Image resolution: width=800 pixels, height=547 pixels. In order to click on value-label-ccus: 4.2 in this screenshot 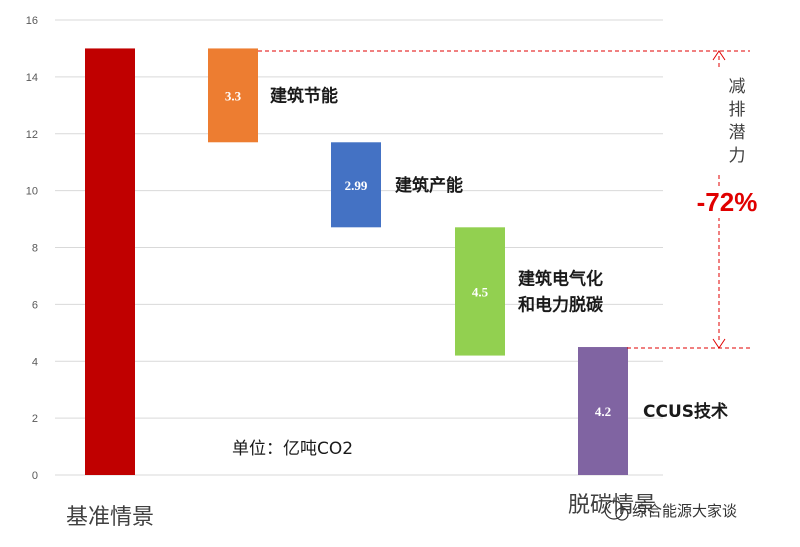, I will do `click(603, 411)`.